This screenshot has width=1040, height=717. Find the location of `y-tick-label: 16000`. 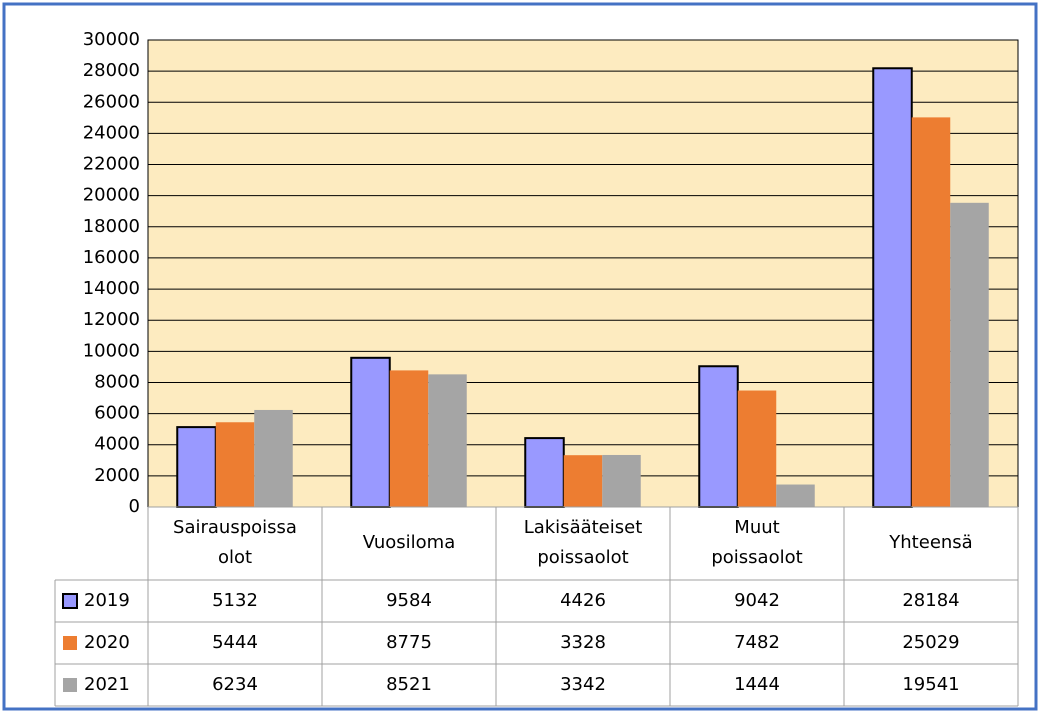

y-tick-label: 16000 is located at coordinates (111, 257).